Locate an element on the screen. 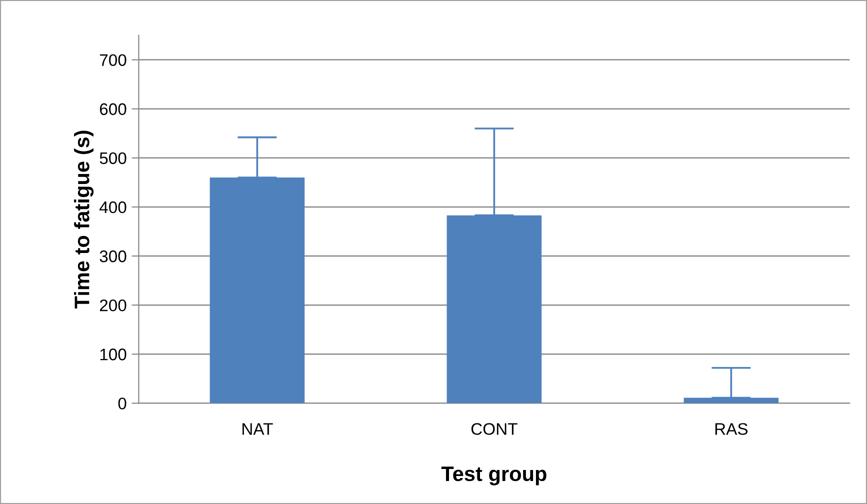 The height and width of the screenshot is (504, 867). x-tick-label: NAT is located at coordinates (257, 429).